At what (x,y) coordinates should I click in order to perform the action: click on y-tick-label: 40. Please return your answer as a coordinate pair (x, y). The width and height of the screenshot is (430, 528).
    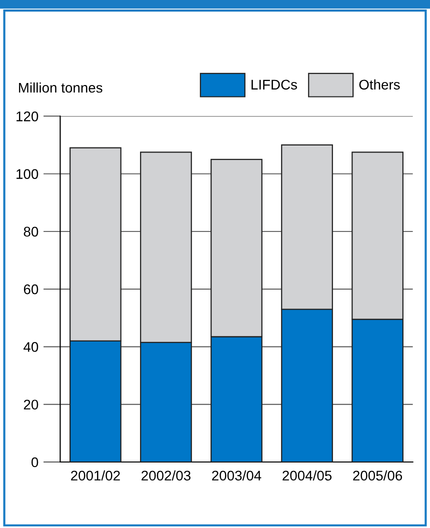
    Looking at the image, I should click on (31, 347).